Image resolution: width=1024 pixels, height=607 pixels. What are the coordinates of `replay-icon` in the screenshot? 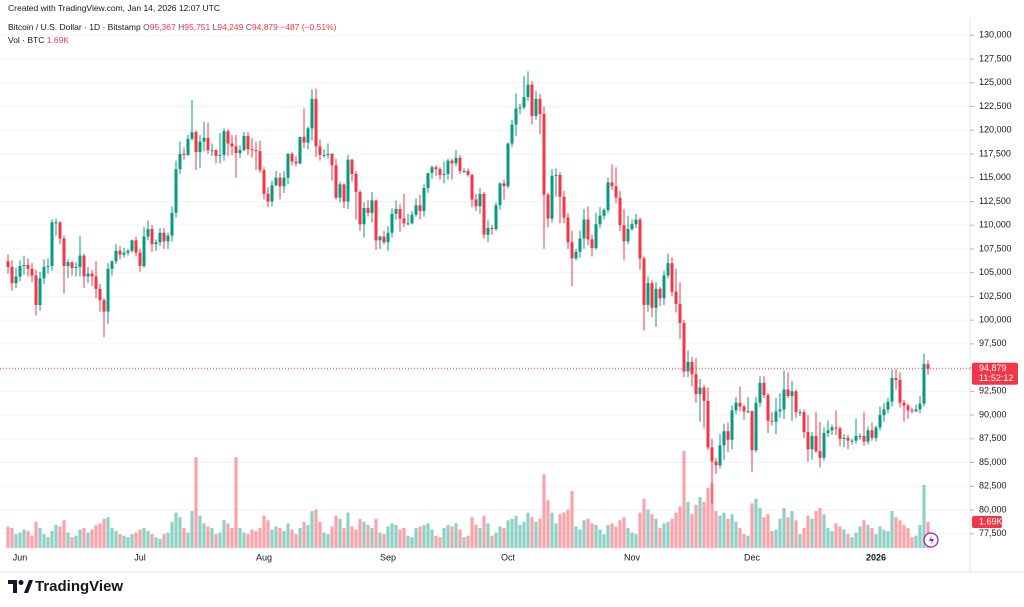 It's located at (931, 540).